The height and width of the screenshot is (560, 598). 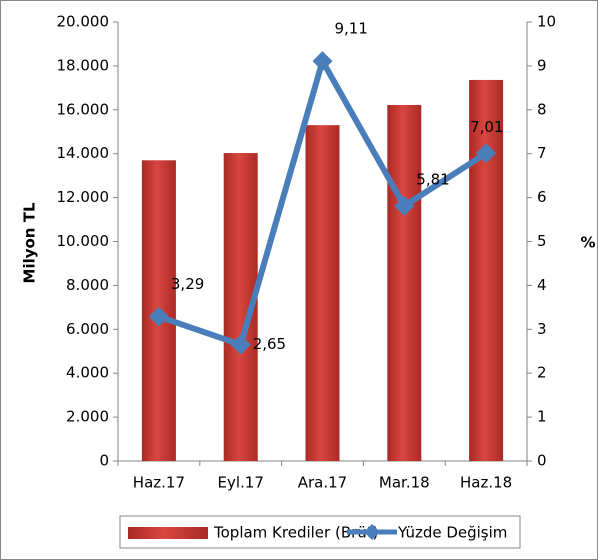 I want to click on y2-tick-label: 6, so click(x=542, y=197).